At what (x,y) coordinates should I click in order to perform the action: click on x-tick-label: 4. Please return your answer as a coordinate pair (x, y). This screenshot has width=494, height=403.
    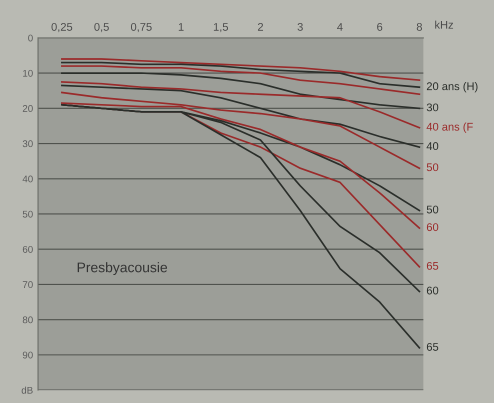
    Looking at the image, I should click on (340, 27).